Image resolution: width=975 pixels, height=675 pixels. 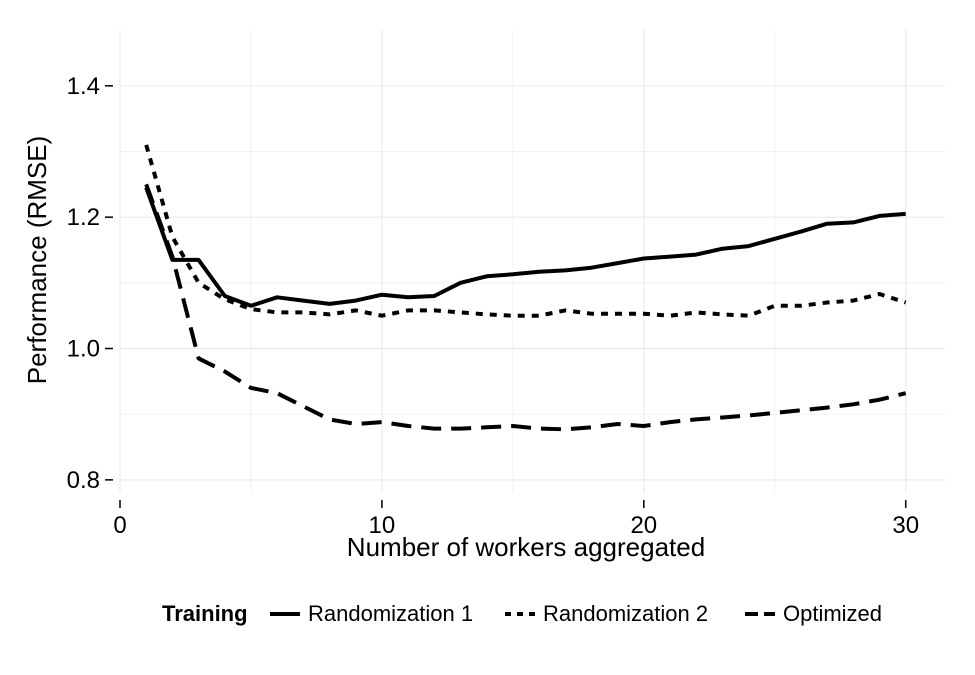 What do you see at coordinates (832, 613) in the screenshot?
I see `legend-label: Optimized` at bounding box center [832, 613].